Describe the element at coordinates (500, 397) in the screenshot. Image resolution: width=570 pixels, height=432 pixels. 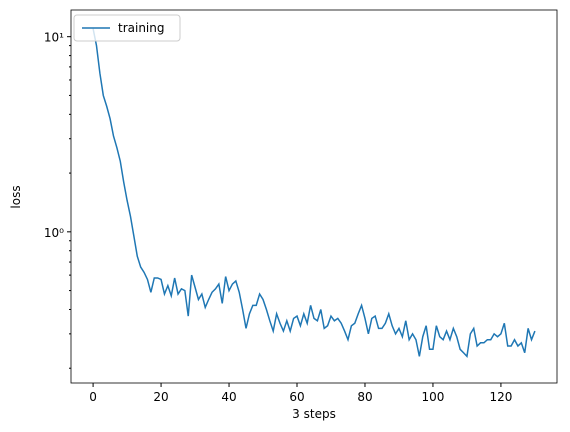
I see `x-tick-label: 120` at that location.